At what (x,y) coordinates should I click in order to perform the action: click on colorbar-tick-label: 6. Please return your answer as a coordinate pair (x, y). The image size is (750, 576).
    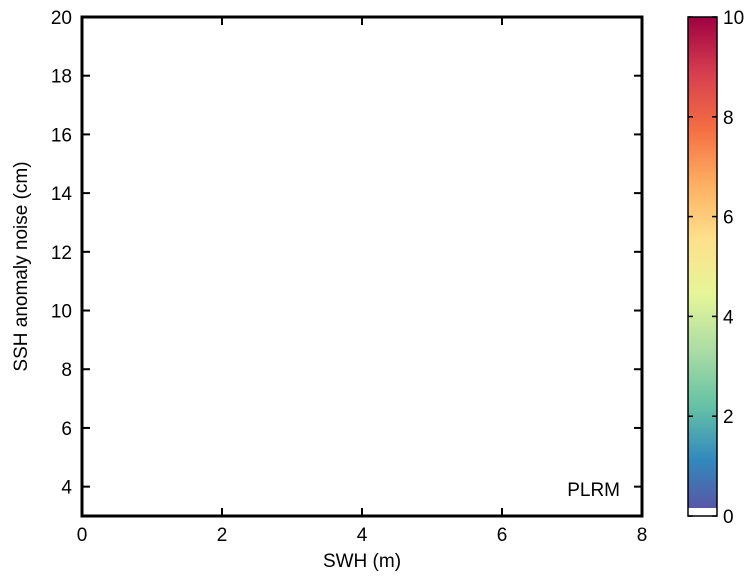
    Looking at the image, I should click on (728, 218).